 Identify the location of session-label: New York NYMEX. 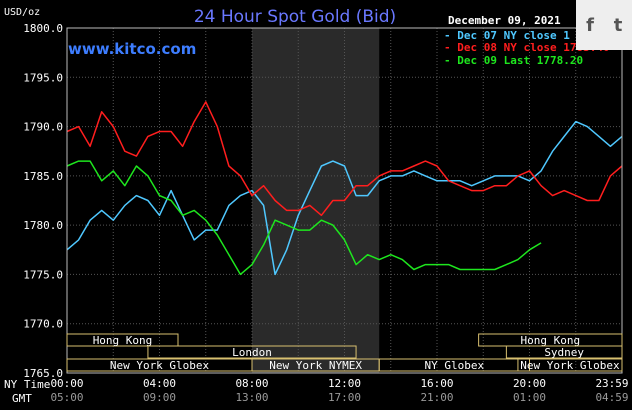
(315, 365).